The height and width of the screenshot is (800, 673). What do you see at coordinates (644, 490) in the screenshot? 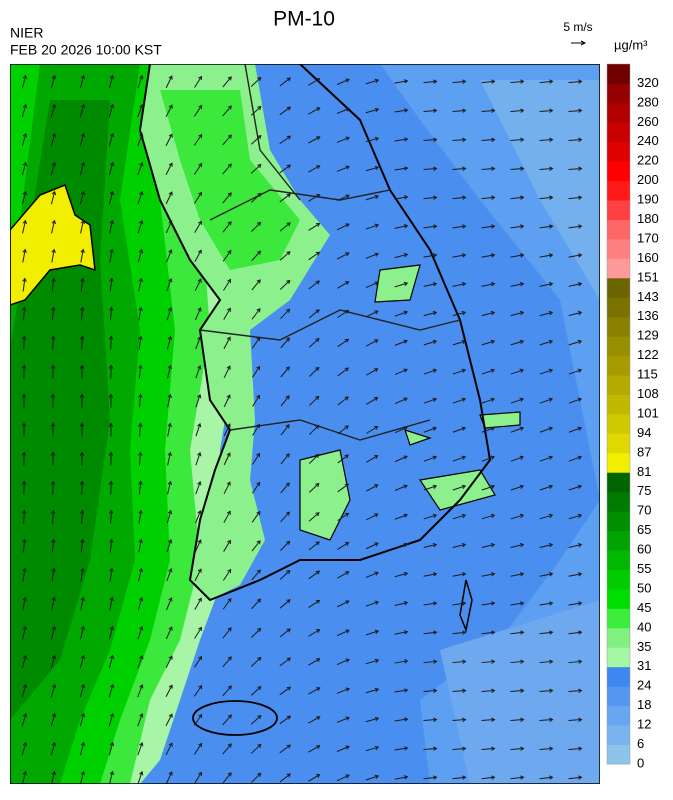
I see `colorbar-label: 75` at bounding box center [644, 490].